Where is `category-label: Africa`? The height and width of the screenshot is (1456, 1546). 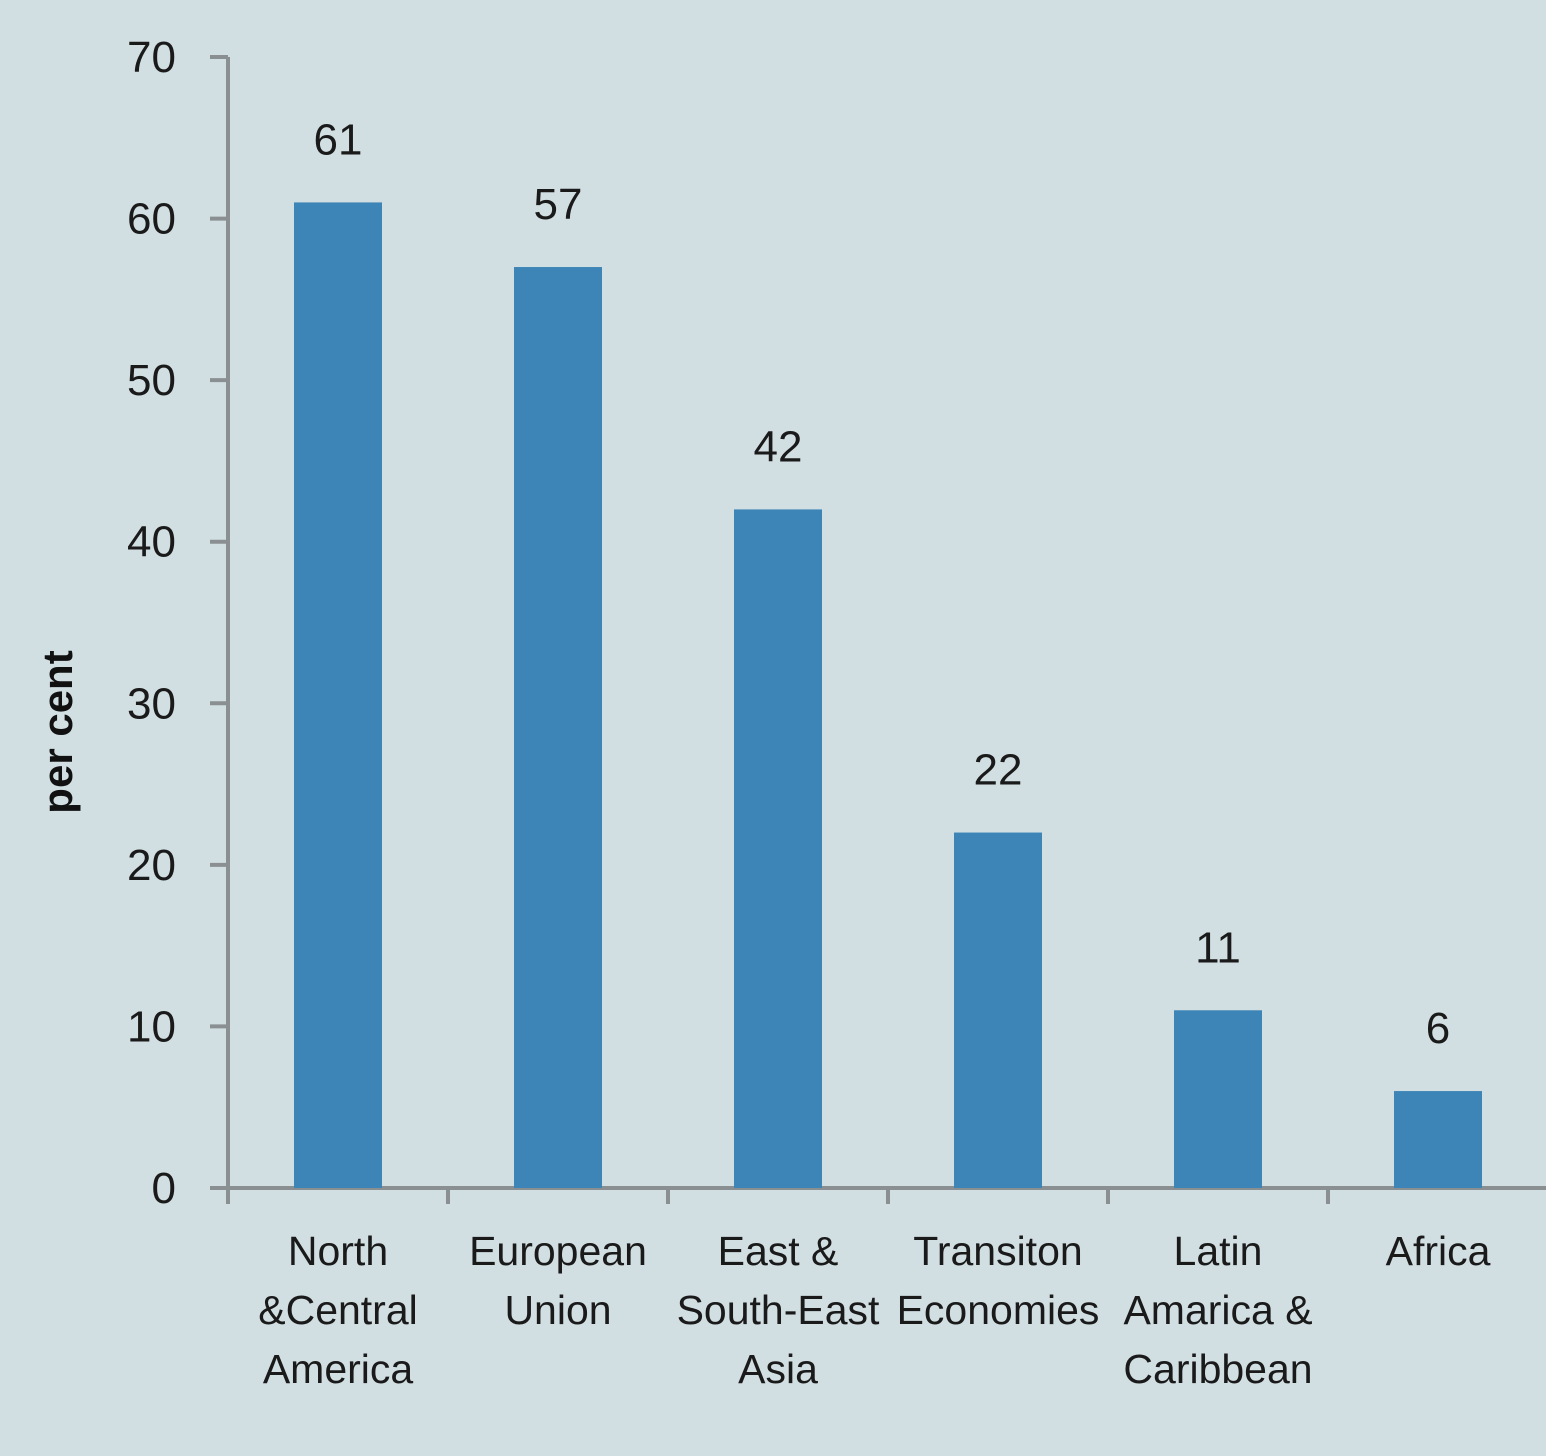 category-label: Africa is located at coordinates (1438, 1251).